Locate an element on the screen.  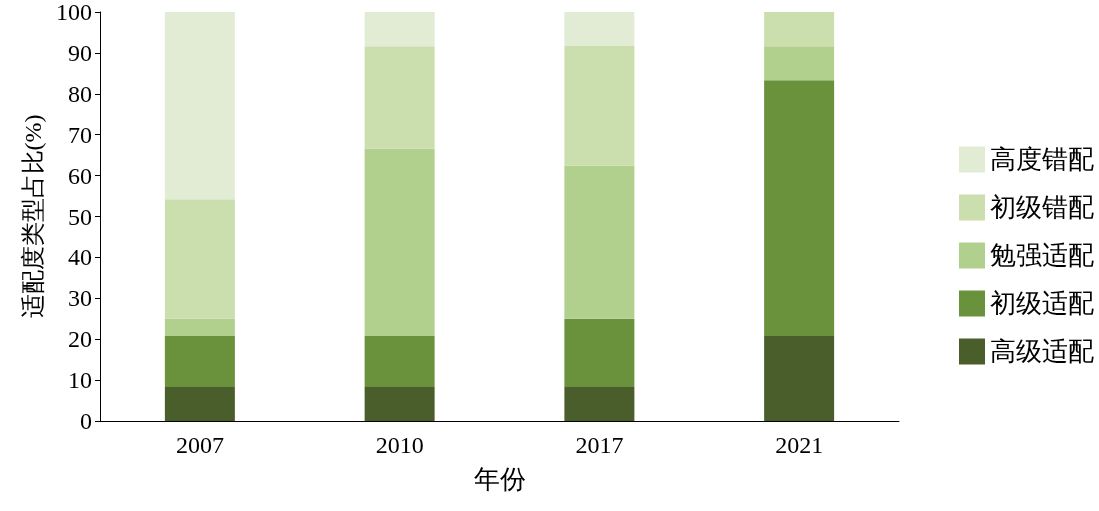
y-tick-label: 20 is located at coordinates (80, 339).